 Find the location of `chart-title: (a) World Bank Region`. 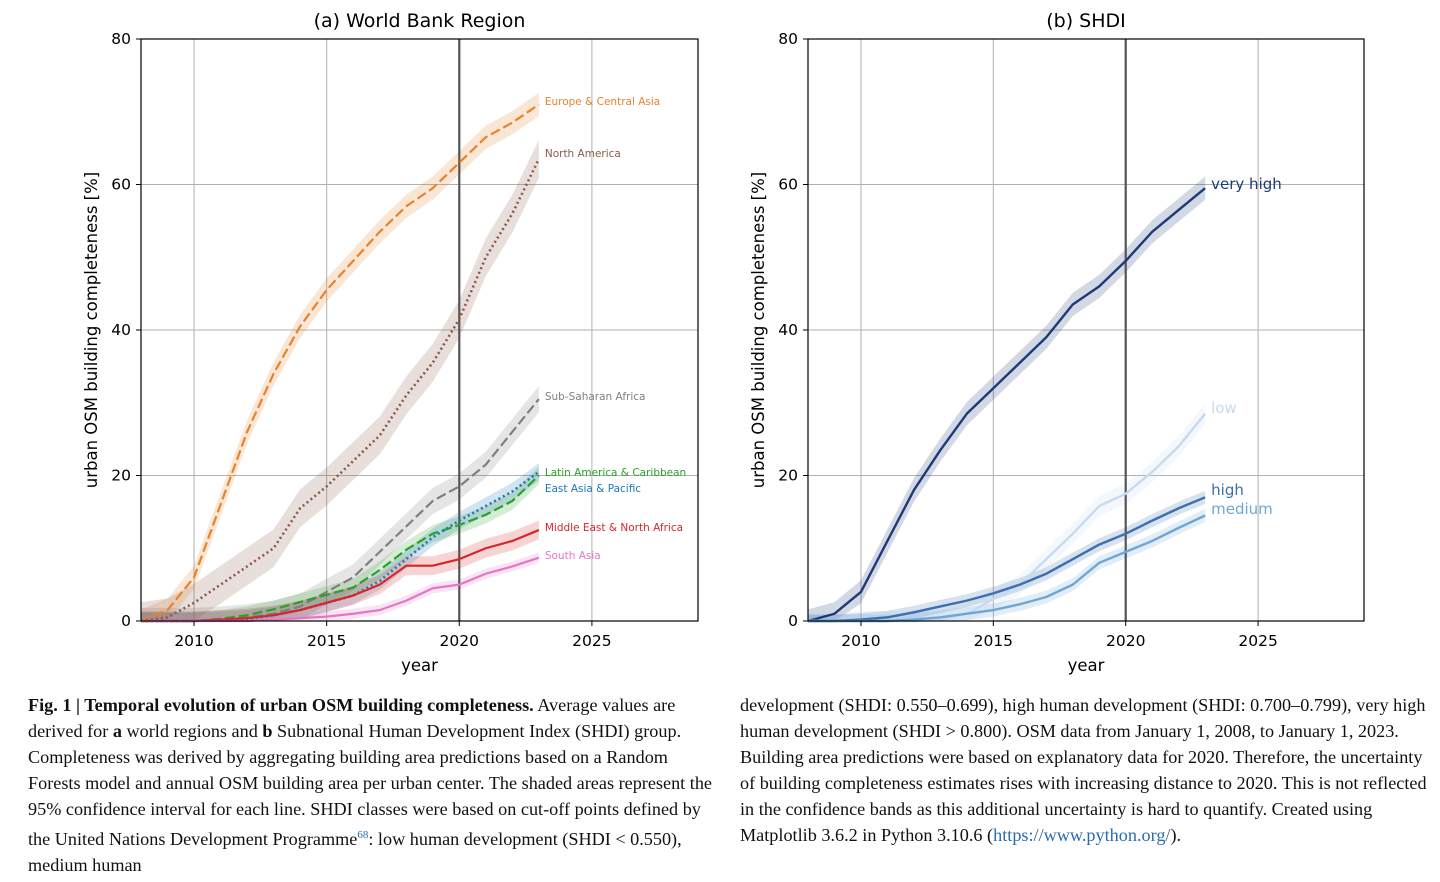

chart-title: (a) World Bank Region is located at coordinates (420, 21).